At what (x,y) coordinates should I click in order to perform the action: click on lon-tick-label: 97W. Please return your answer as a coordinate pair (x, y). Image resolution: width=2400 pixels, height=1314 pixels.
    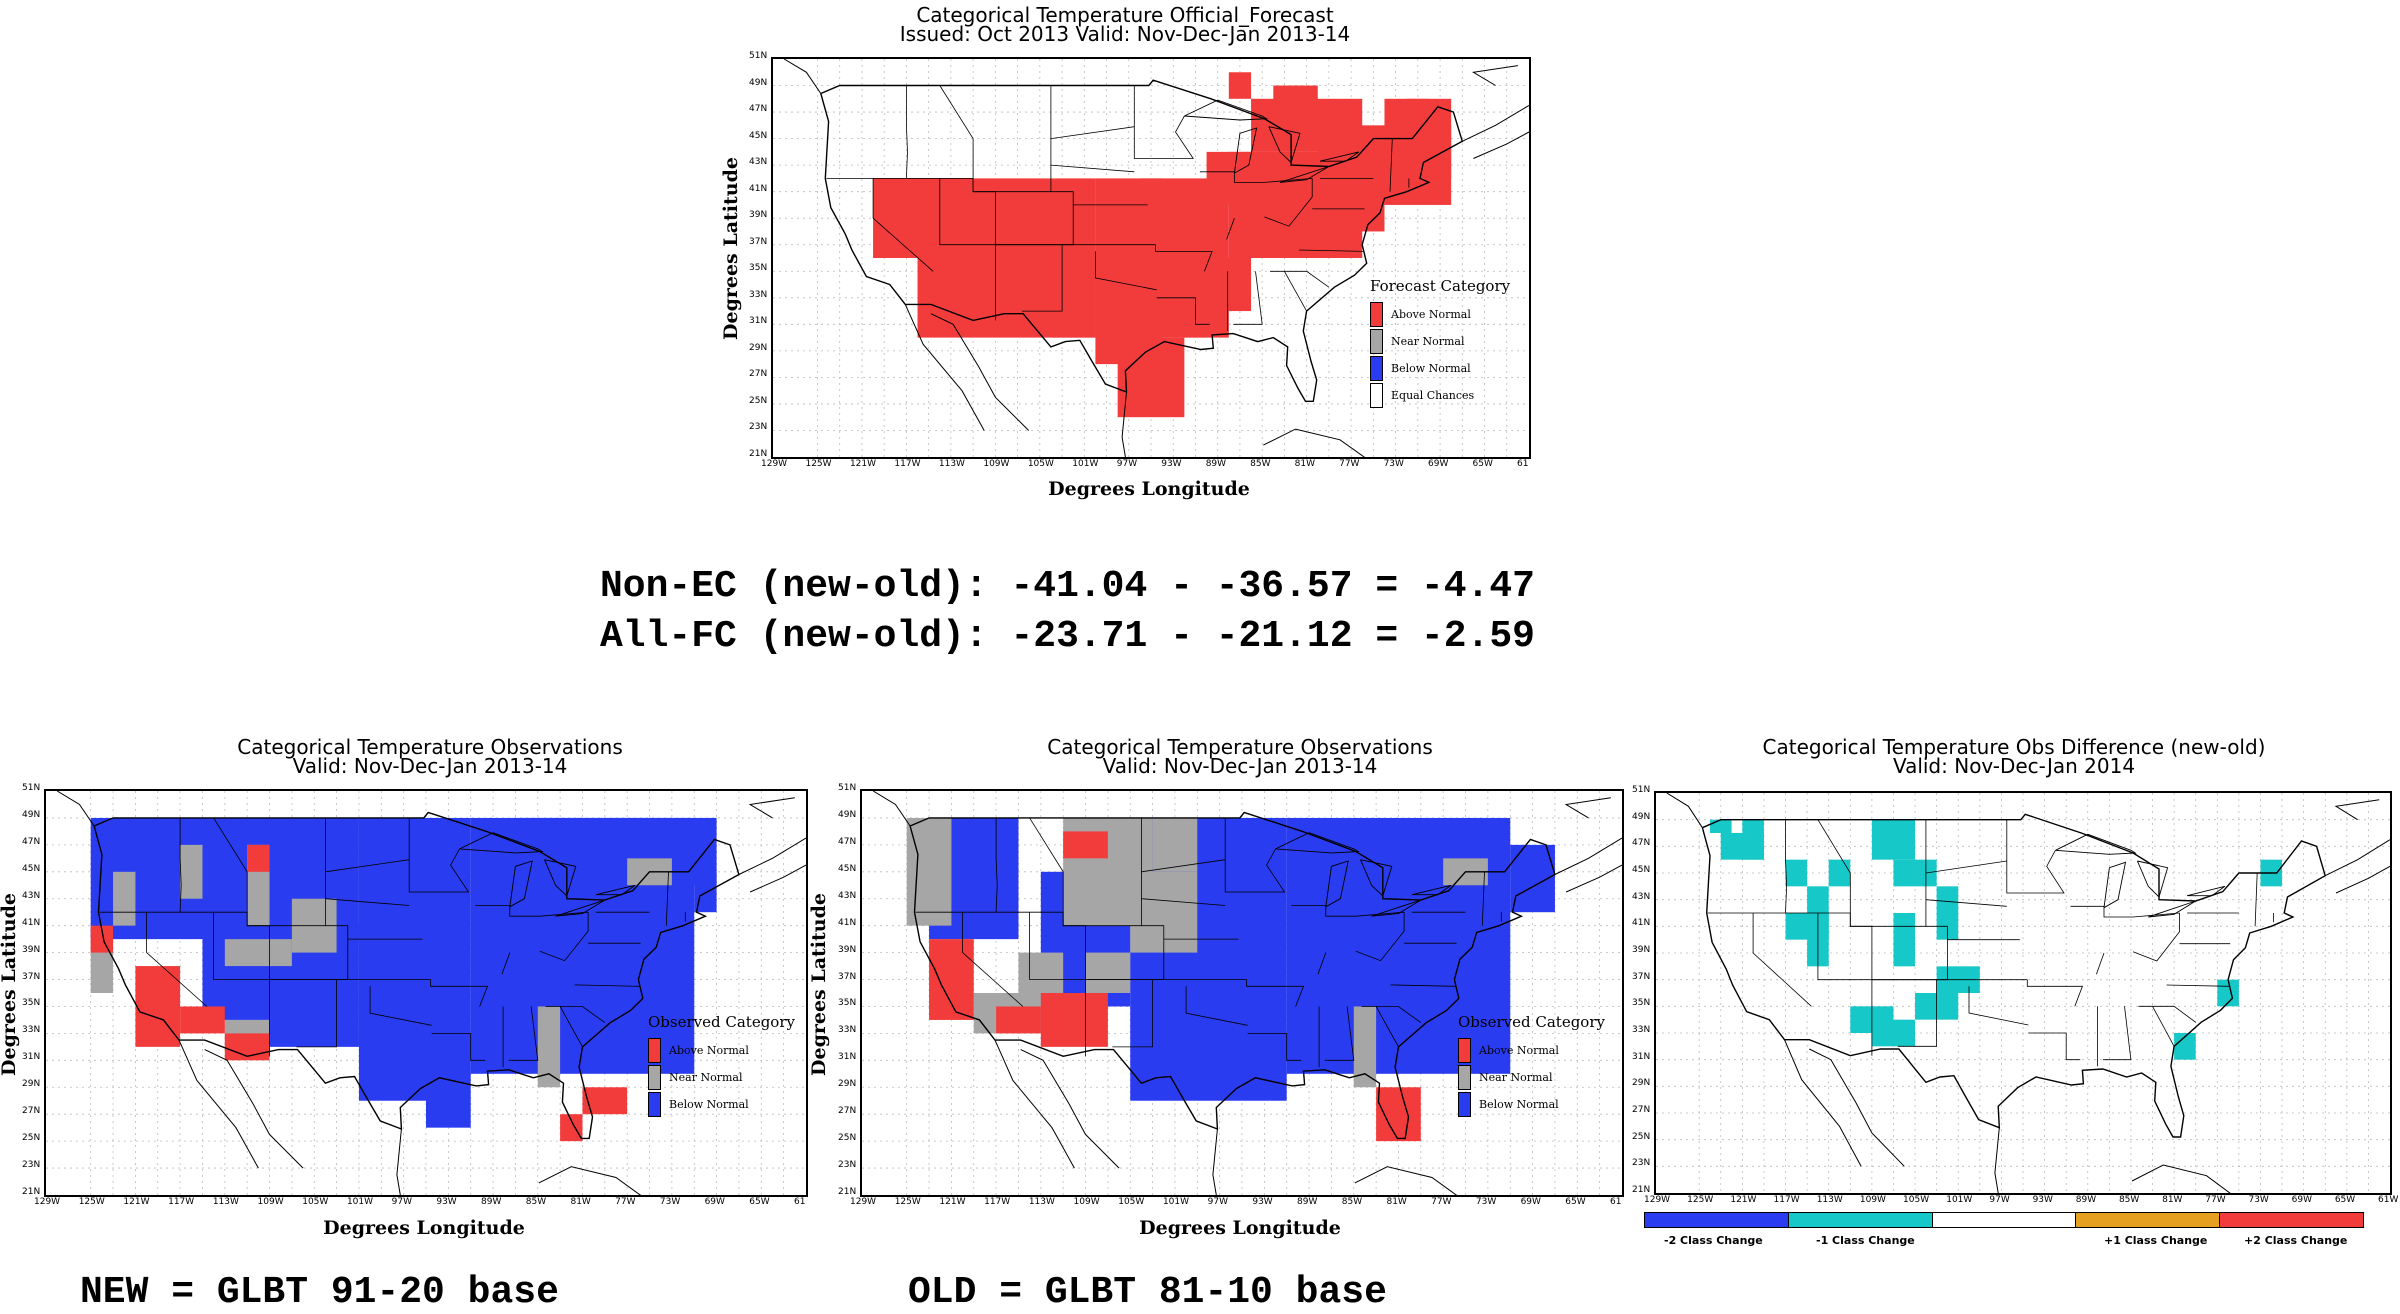
    Looking at the image, I should click on (1127, 464).